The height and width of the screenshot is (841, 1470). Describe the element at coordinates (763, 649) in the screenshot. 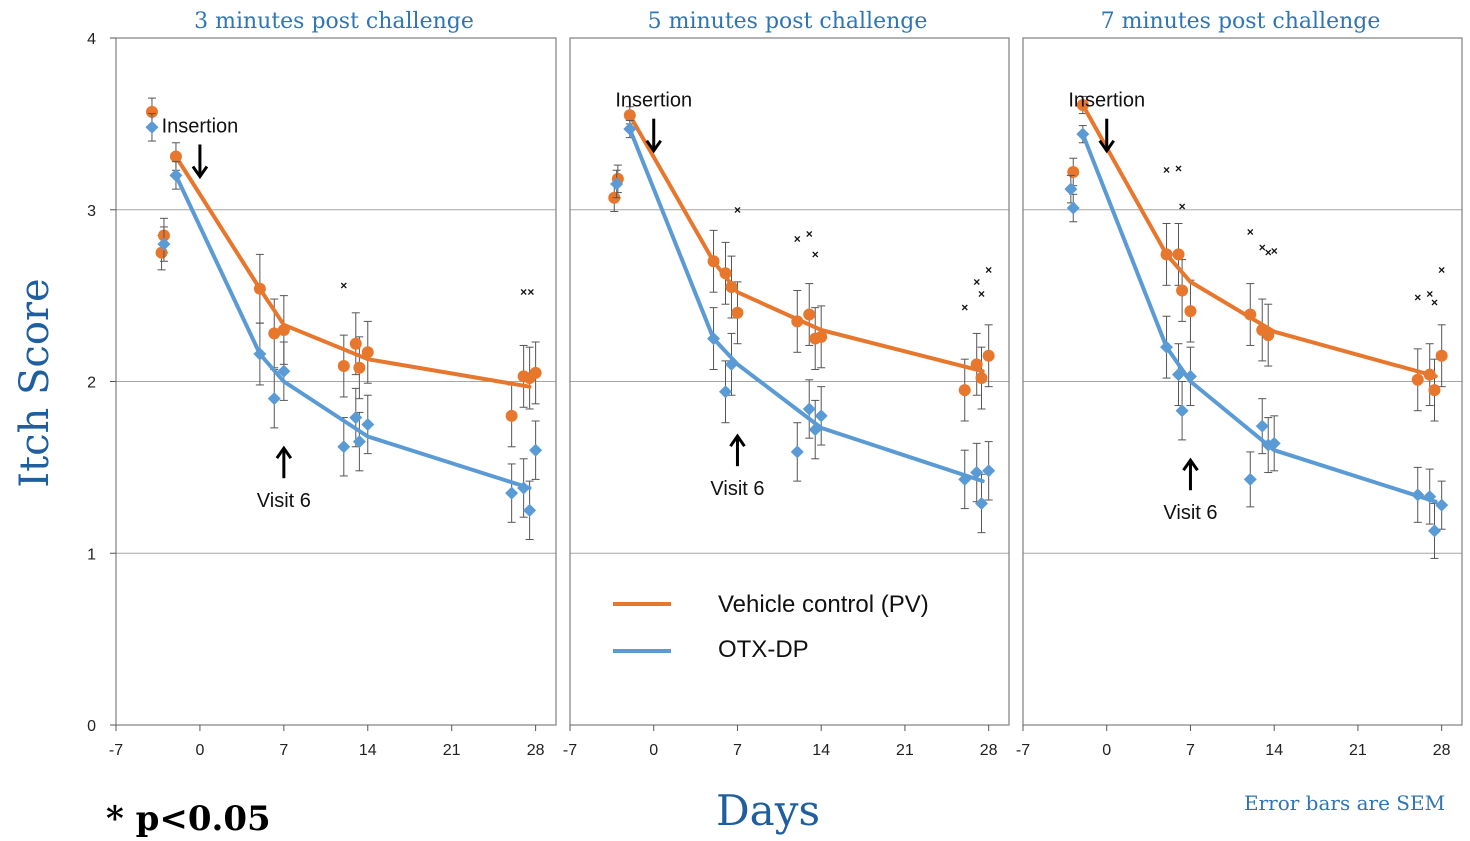

I see `legend-label-otx: OTX-DP` at that location.